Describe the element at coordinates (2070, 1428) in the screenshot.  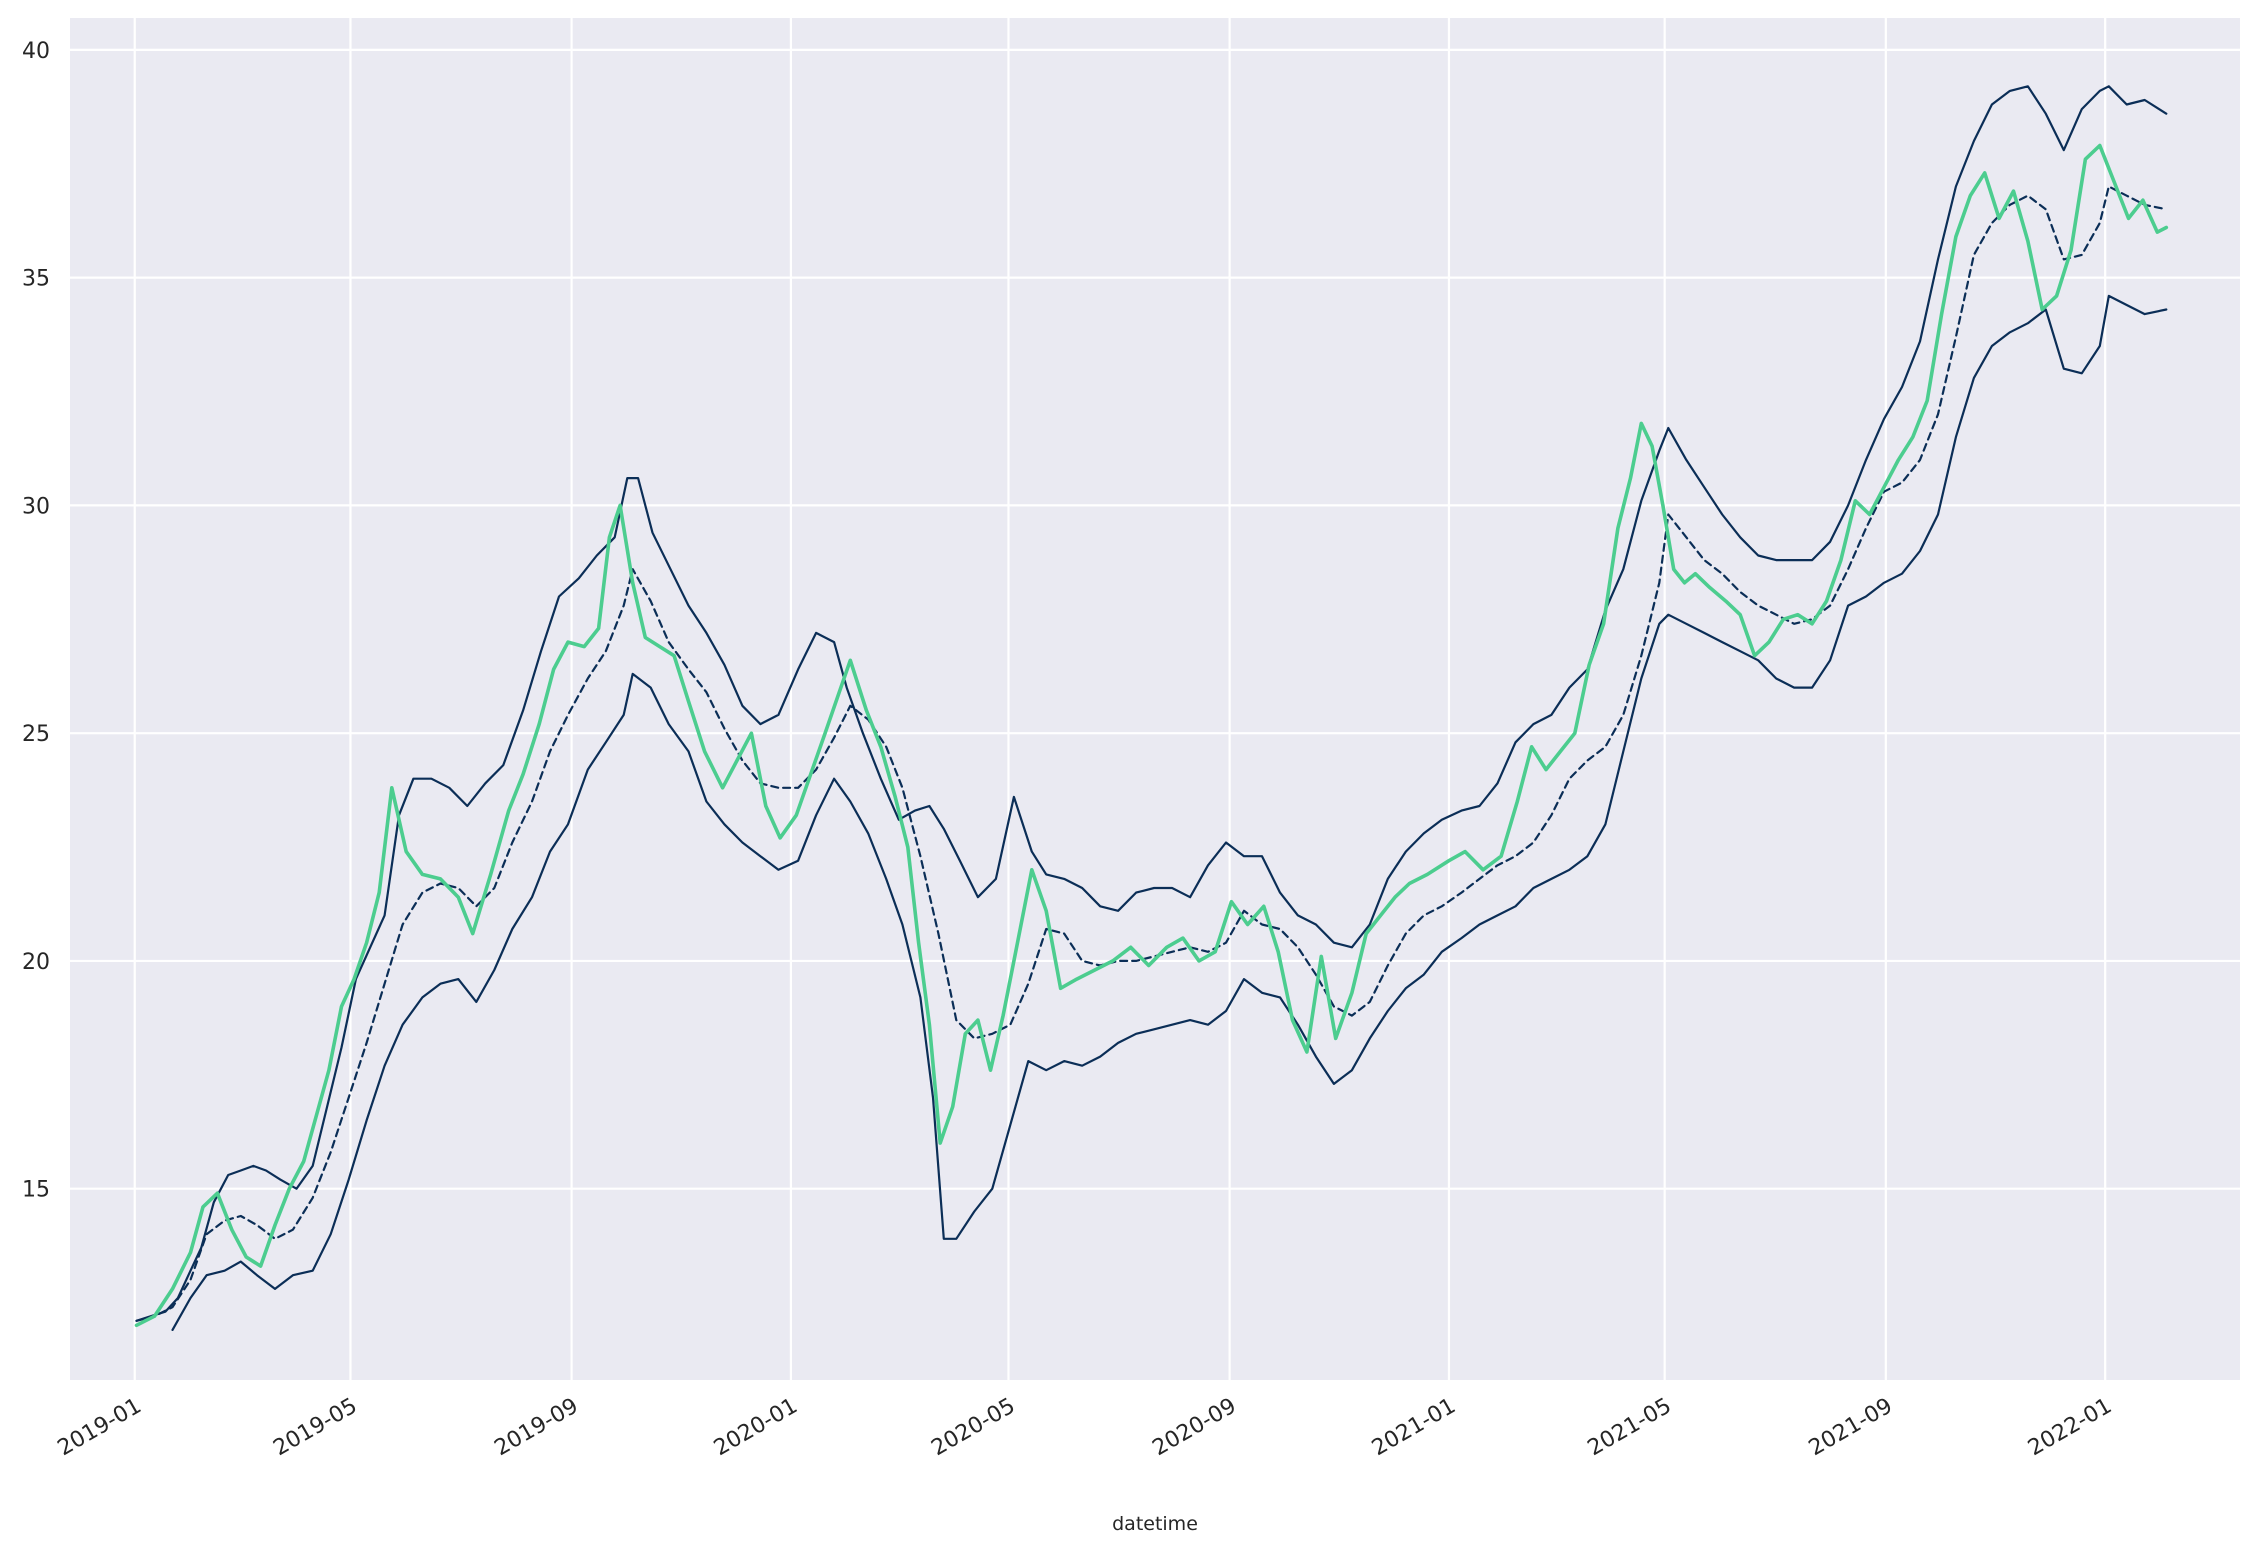
I see `x-tick-label: 2022-01` at that location.